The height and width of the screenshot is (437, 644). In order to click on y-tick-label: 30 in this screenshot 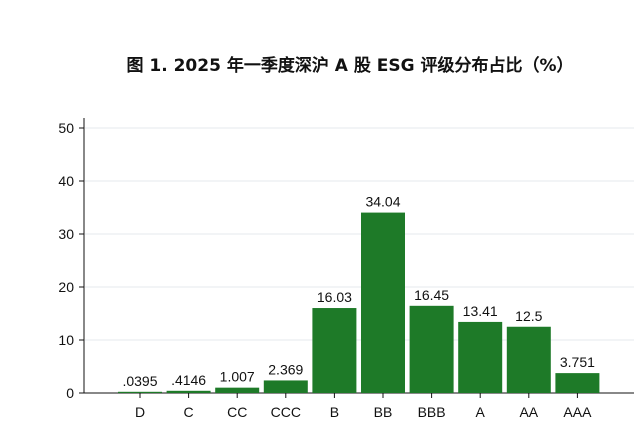, I will do `click(66, 234)`.